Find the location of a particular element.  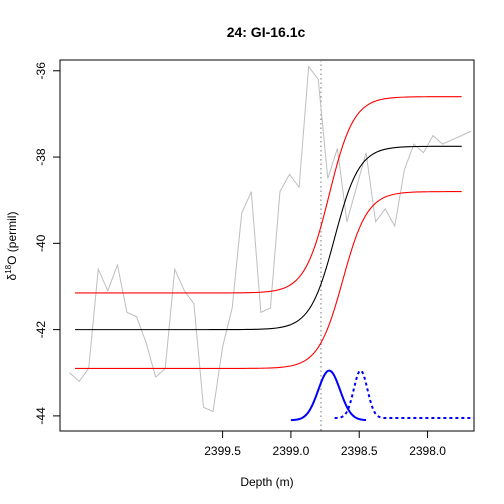

x-tick-label: 2399.5 is located at coordinates (222, 451).